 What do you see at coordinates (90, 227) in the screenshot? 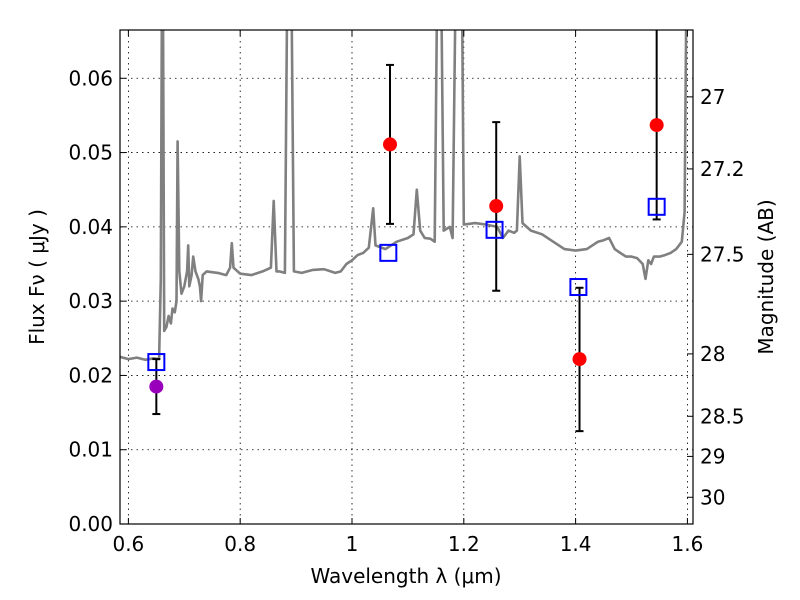
I see `y-tick-label: 0.04` at bounding box center [90, 227].